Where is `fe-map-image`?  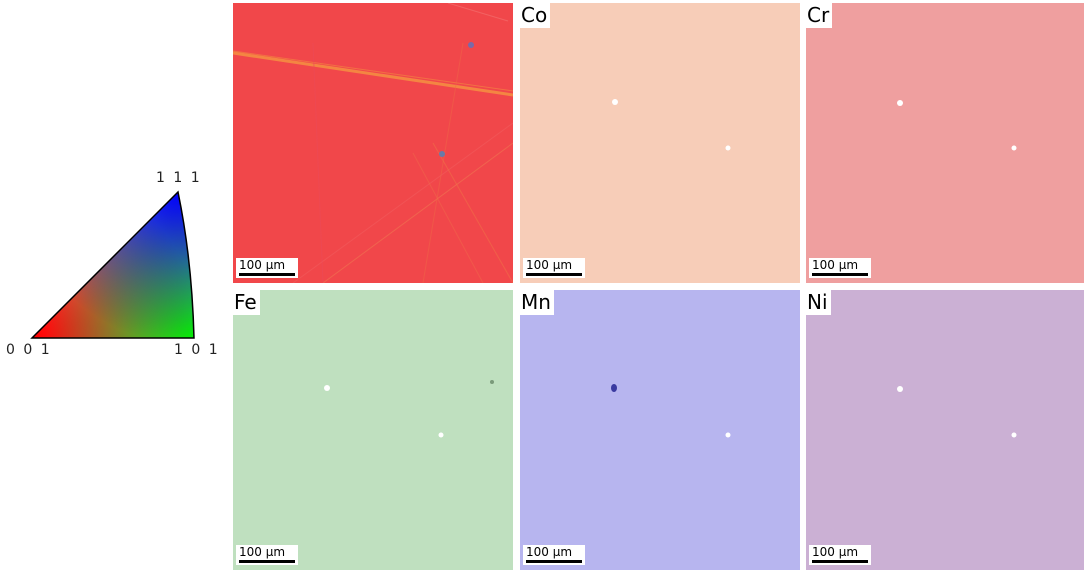 fe-map-image is located at coordinates (373, 430).